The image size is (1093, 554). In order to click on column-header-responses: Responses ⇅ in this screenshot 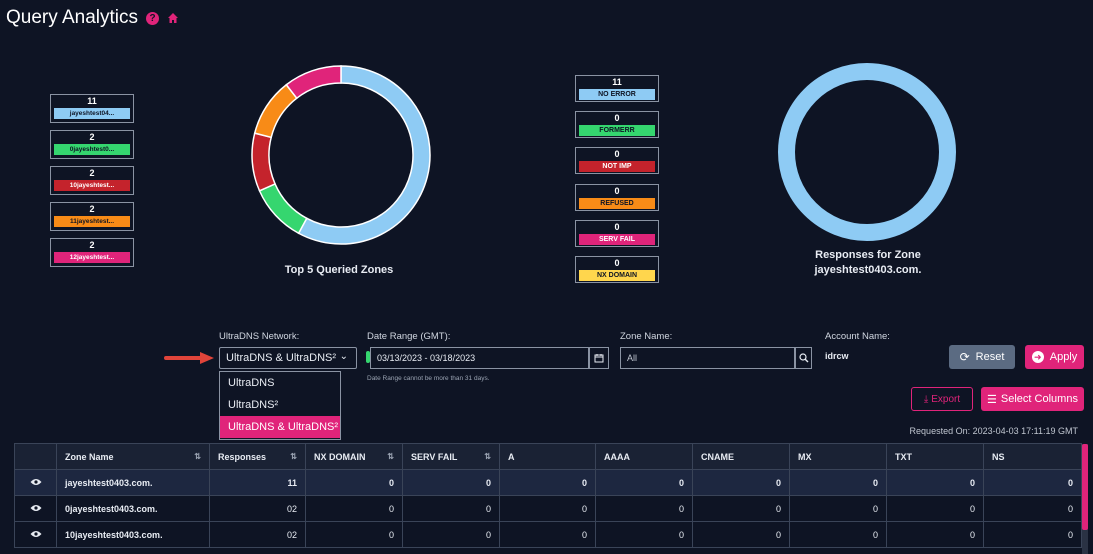, I will do `click(257, 456)`.